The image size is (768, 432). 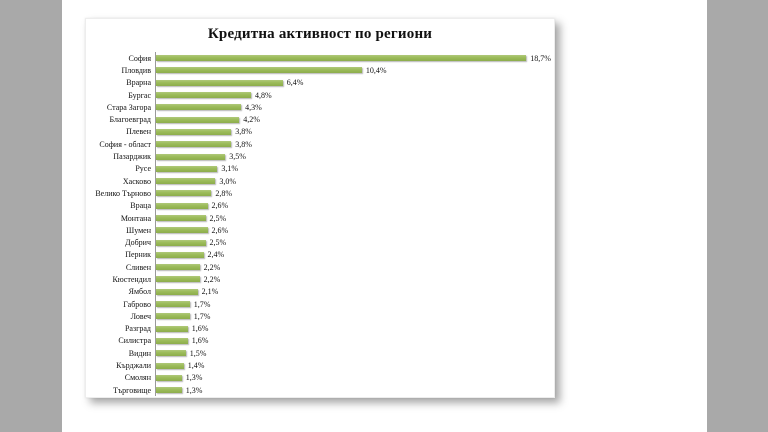 What do you see at coordinates (353, 328) in the screenshot?
I see `bar-track: 1,6%` at bounding box center [353, 328].